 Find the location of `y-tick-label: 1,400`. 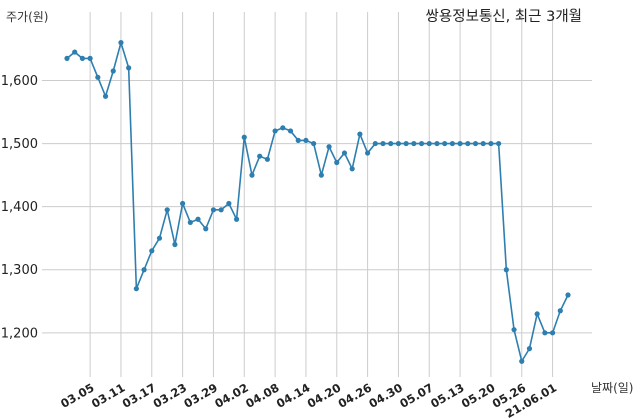

y-tick-label: 1,400 is located at coordinates (19, 207).